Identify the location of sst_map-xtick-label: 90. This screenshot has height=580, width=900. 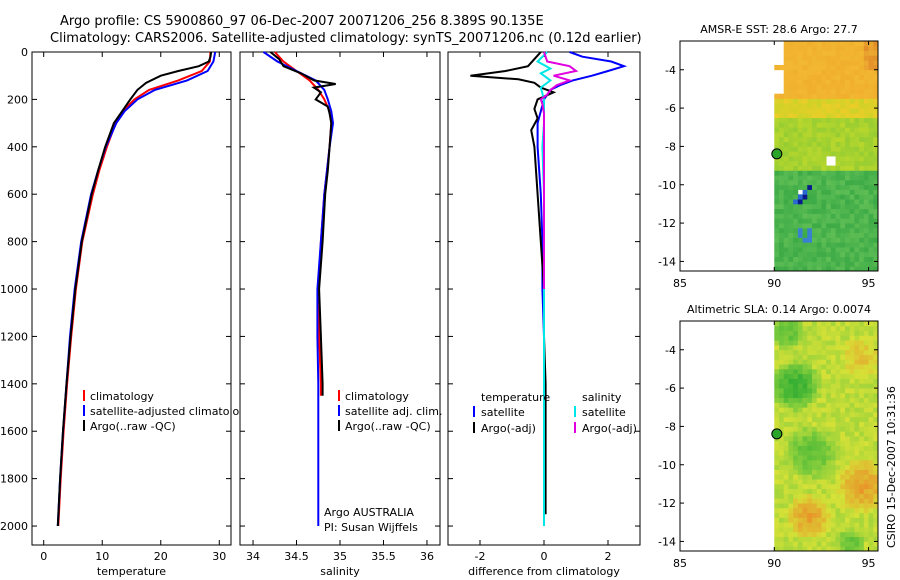
(774, 283).